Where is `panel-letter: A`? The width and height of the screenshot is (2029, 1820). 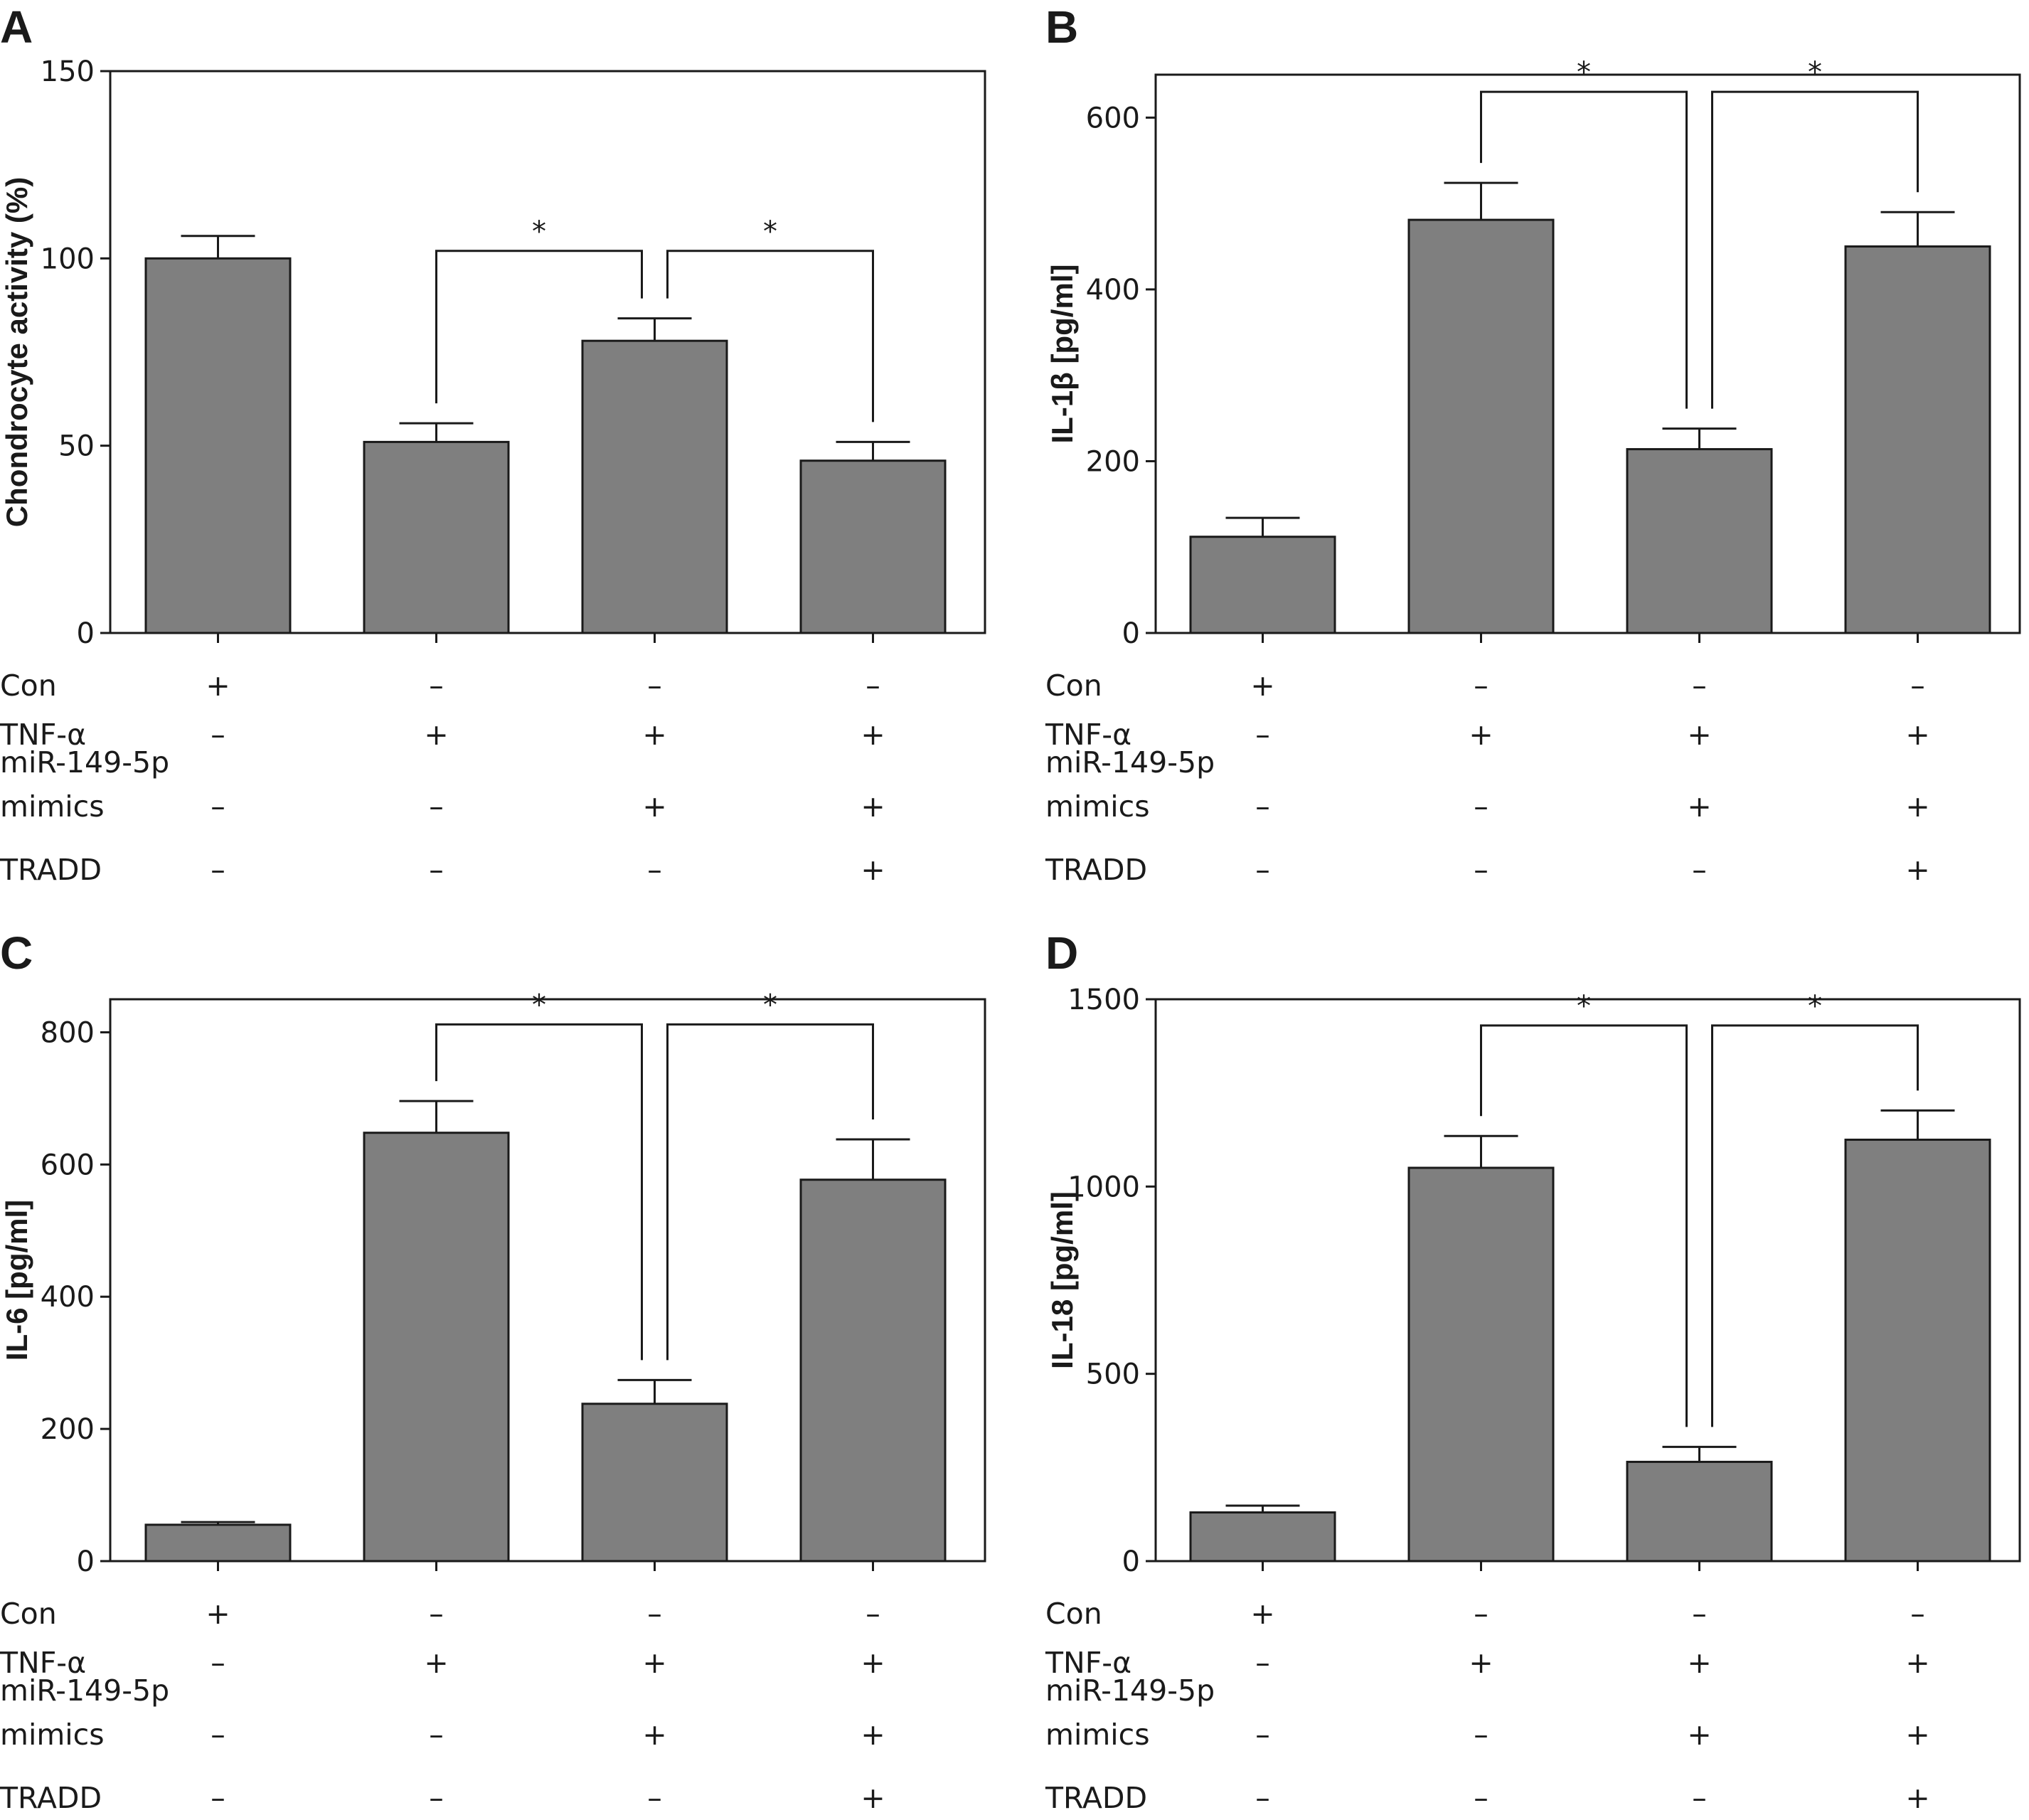 panel-letter: A is located at coordinates (16, 27).